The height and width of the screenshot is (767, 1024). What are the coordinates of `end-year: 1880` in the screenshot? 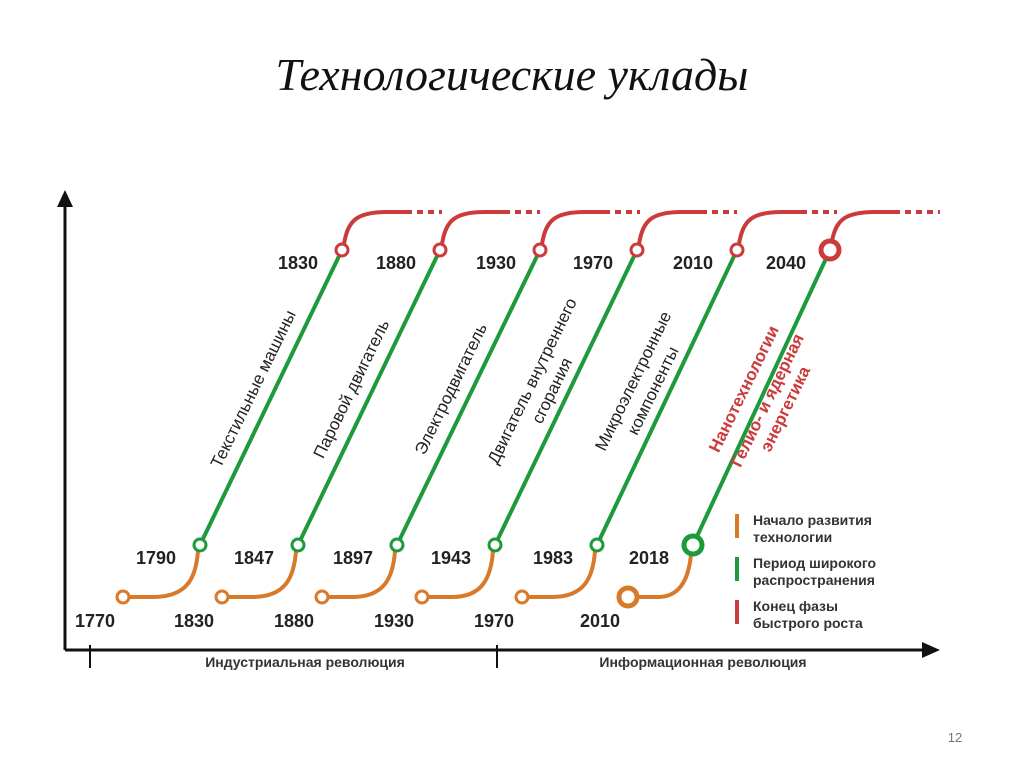 It's located at (396, 263).